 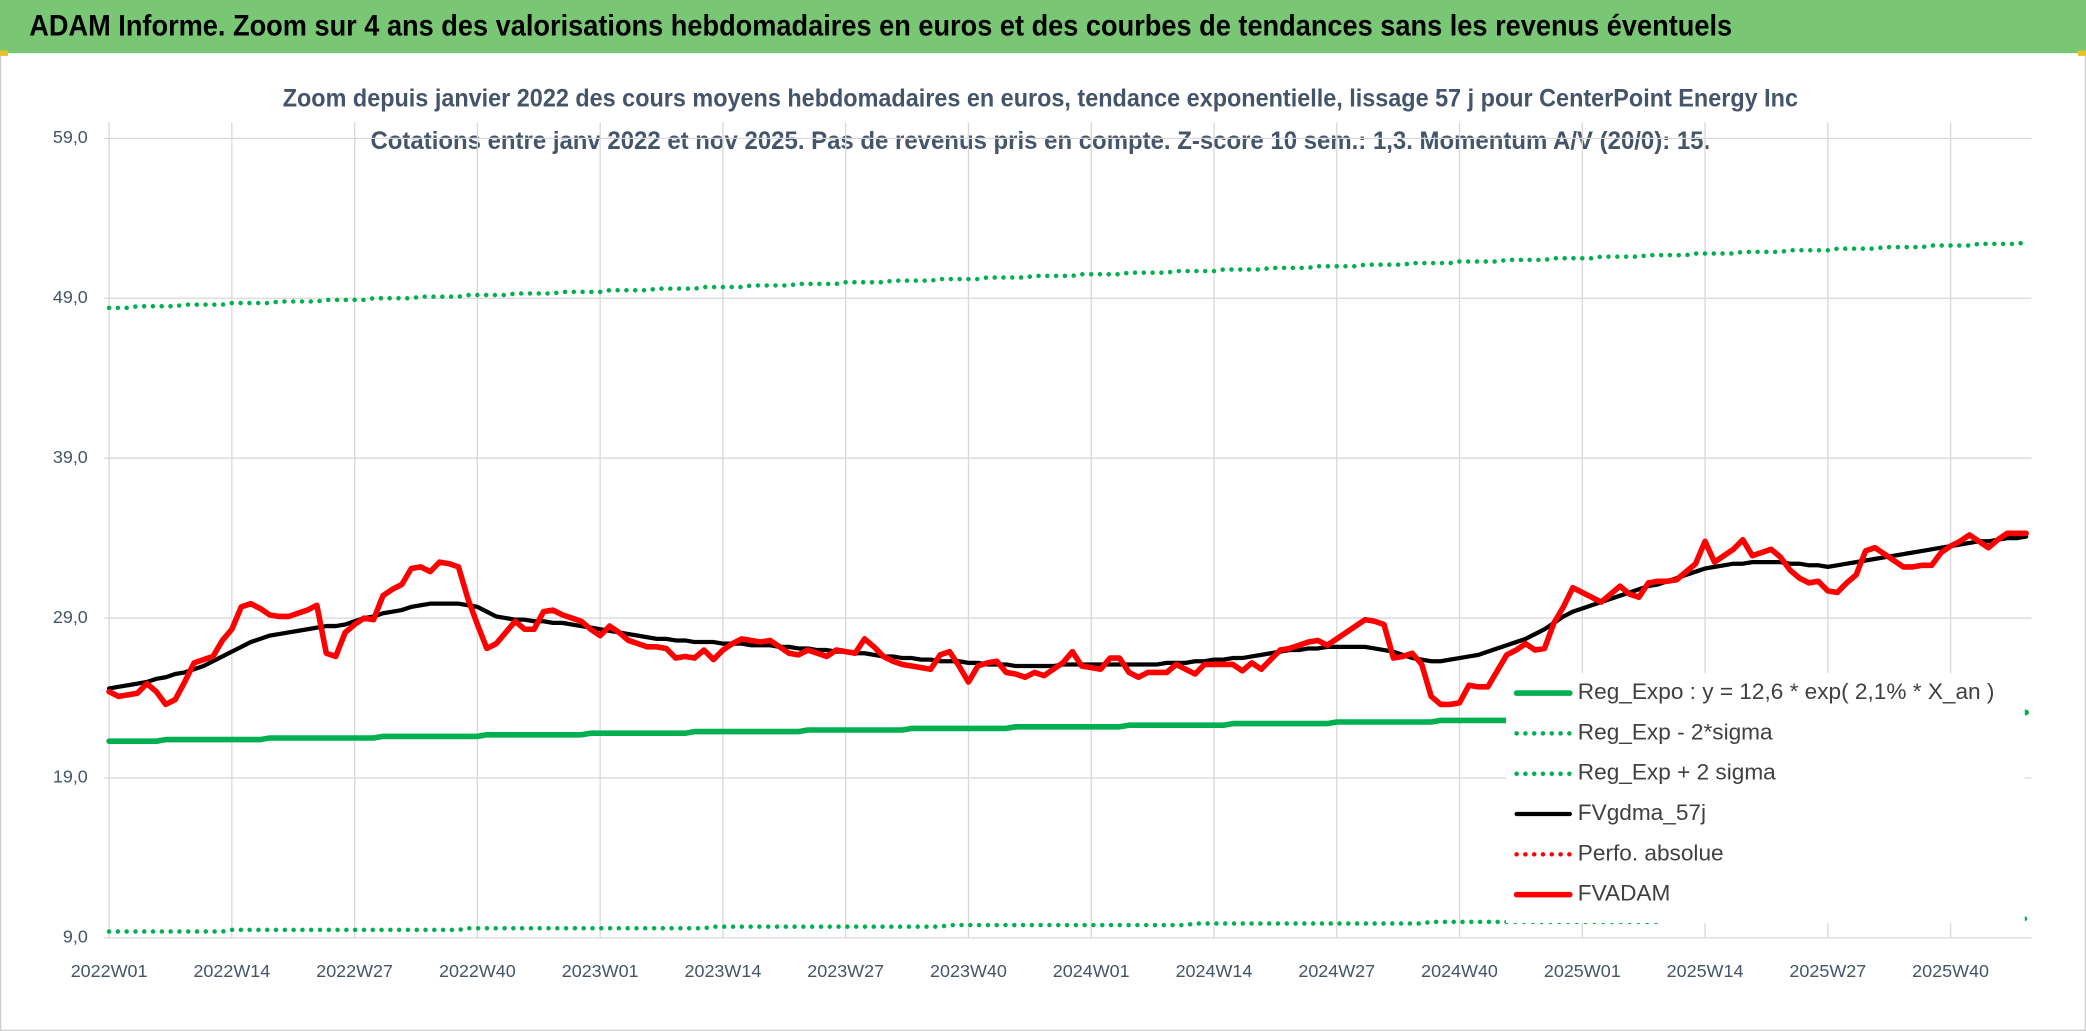 I want to click on legend-label: FVADAM, so click(x=1624, y=893).